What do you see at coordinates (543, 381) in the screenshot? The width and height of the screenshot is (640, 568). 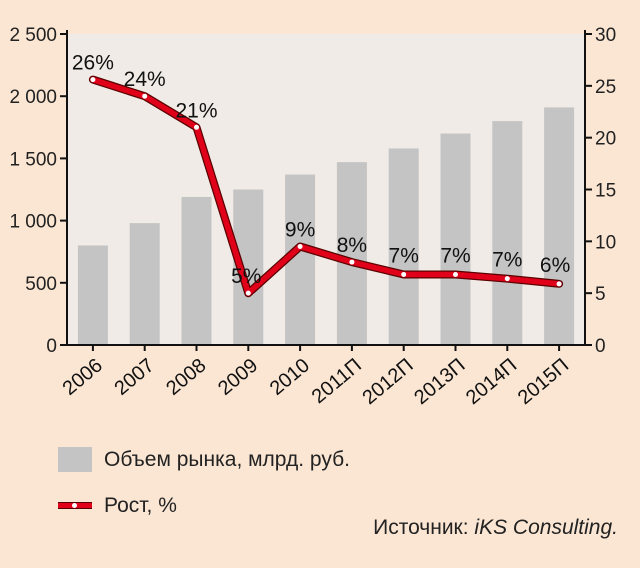 I see `x-tick-label: 2015П` at bounding box center [543, 381].